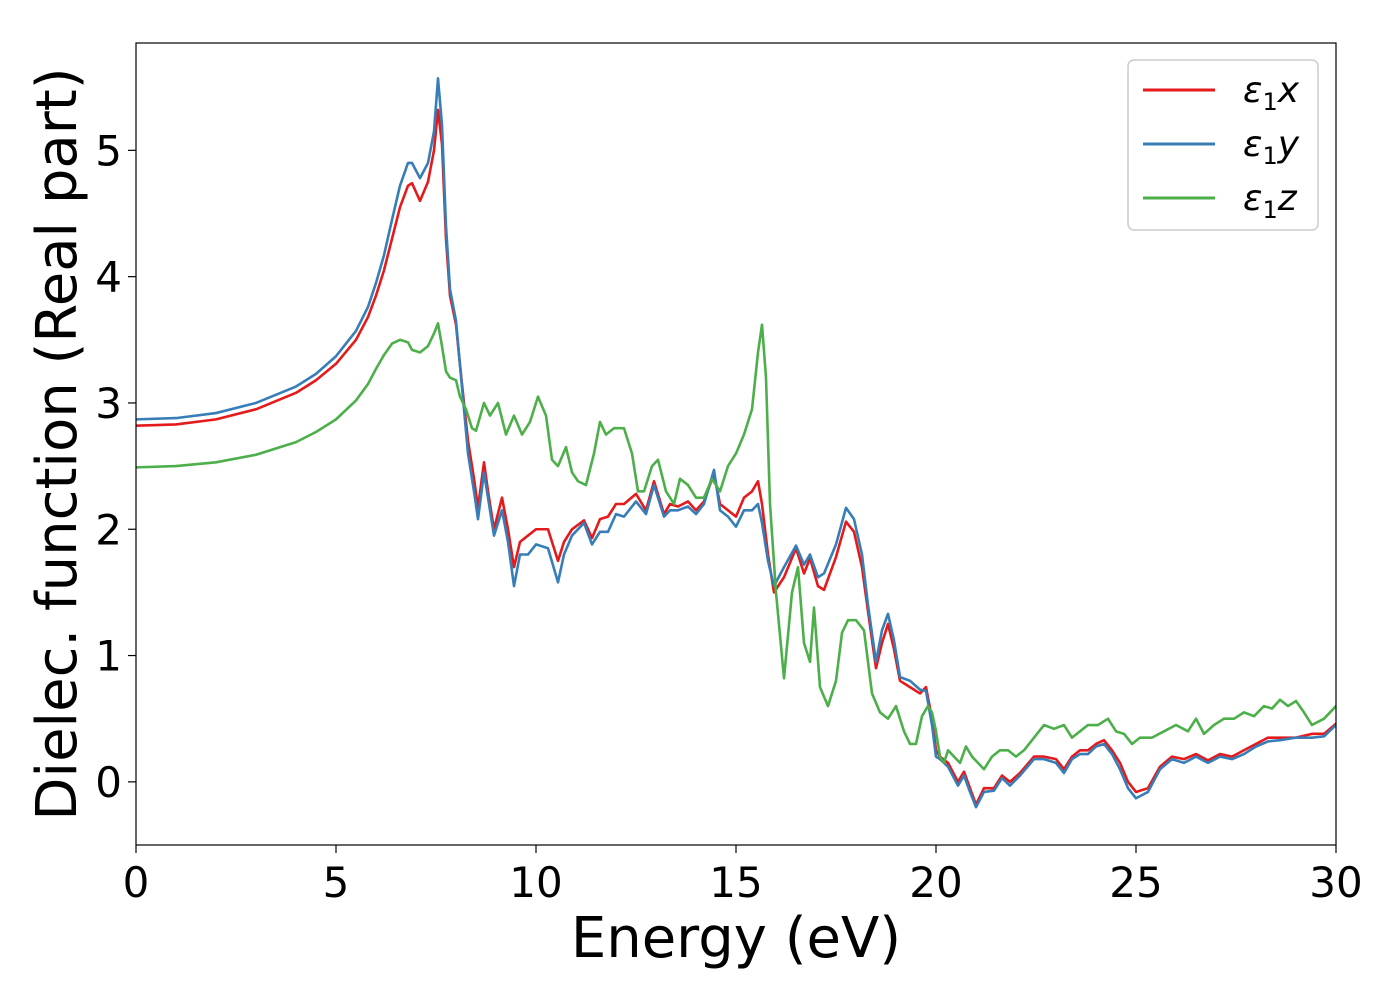  I want to click on legend-label-z: ε1z, so click(1270, 201).